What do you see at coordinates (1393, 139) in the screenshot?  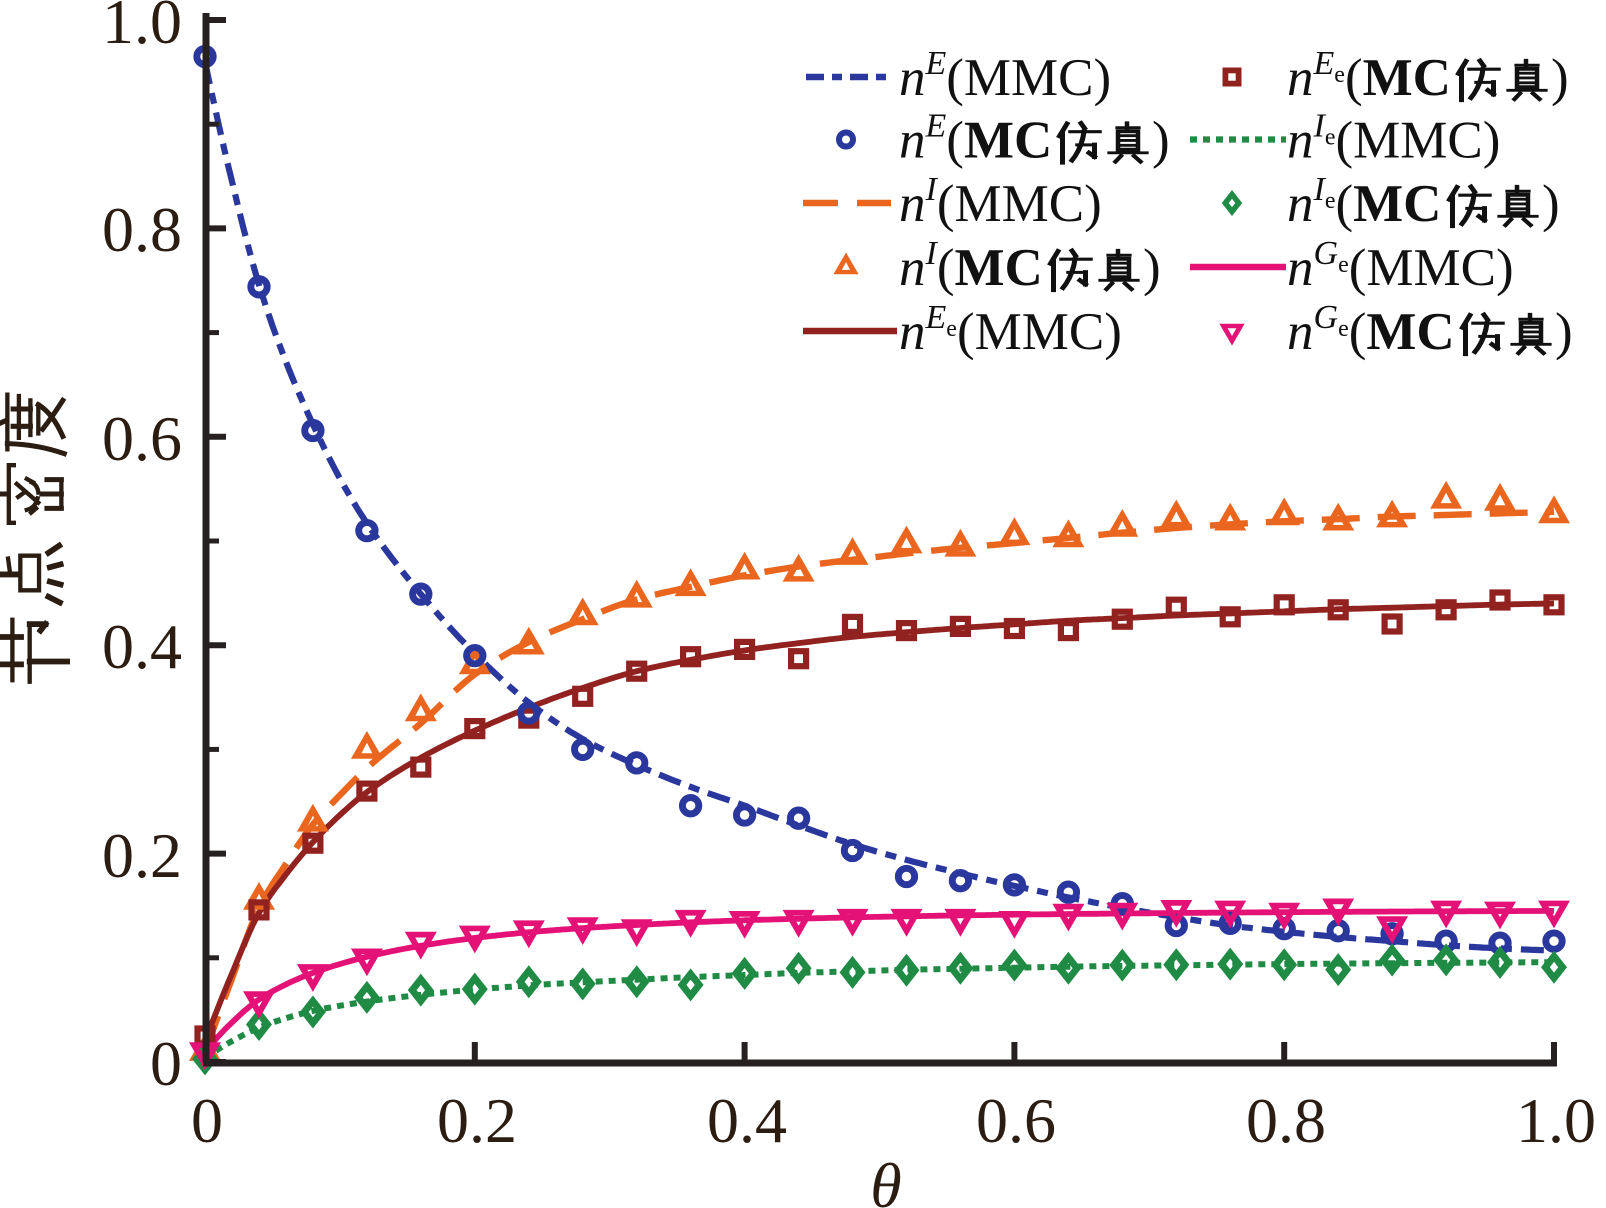 I see `svg-text: nIe(MMC)` at bounding box center [1393, 139].